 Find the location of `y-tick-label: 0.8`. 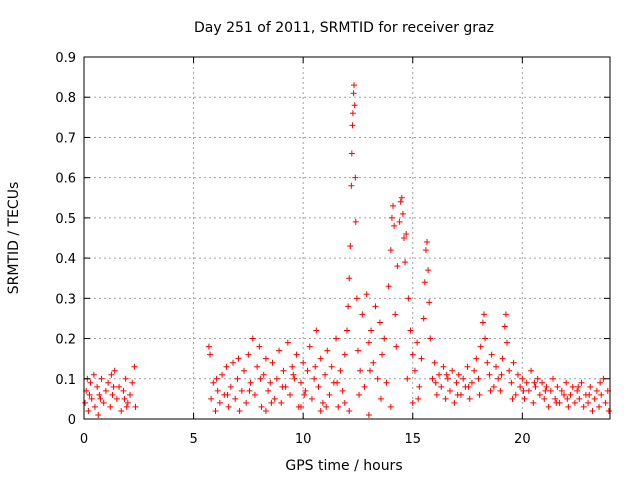

y-tick-label: 0.8 is located at coordinates (65, 98).